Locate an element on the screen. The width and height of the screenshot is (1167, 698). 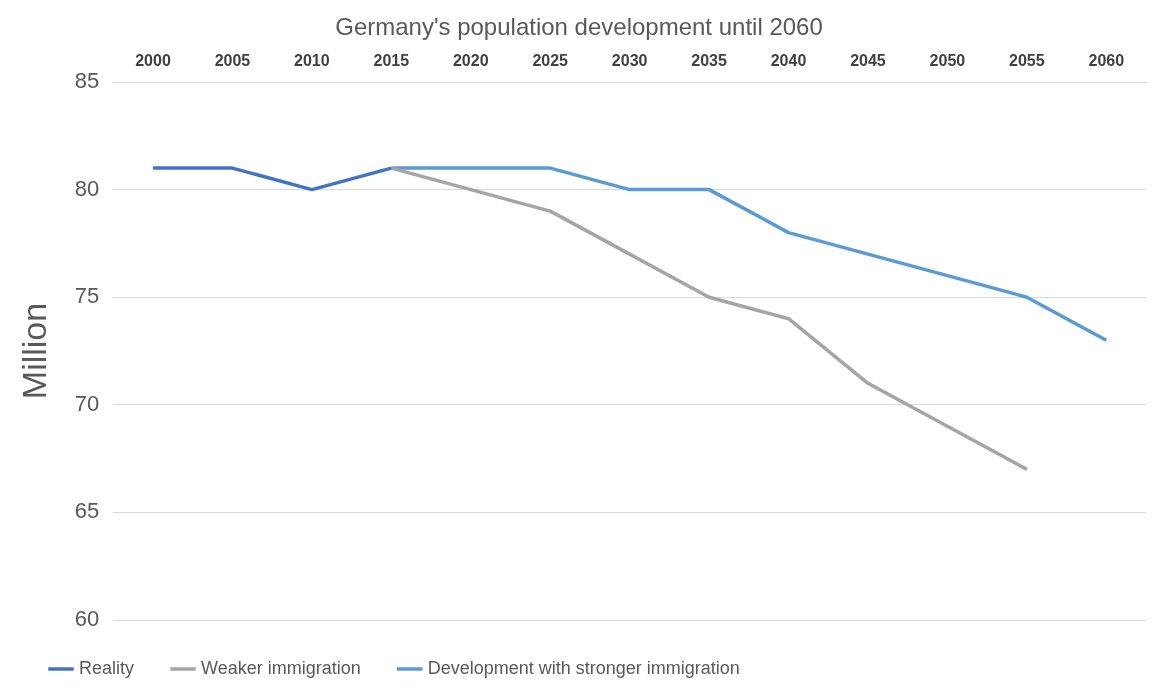
y-tick-label: 65 is located at coordinates (87, 511).